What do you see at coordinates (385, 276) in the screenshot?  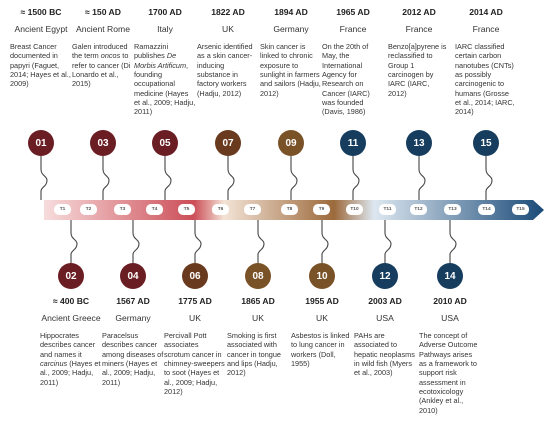 I see `event-number-circle: 12` at bounding box center [385, 276].